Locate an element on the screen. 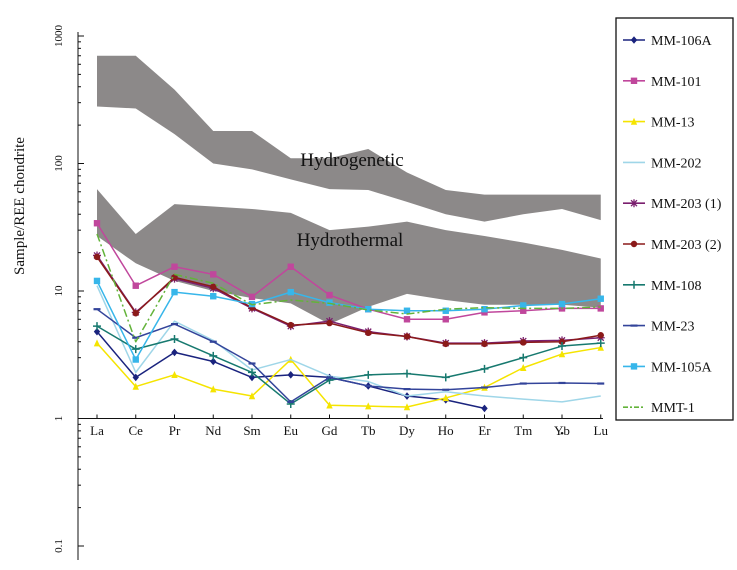 The height and width of the screenshot is (570, 737). x-tick-label-ce: Ce is located at coordinates (136, 430).